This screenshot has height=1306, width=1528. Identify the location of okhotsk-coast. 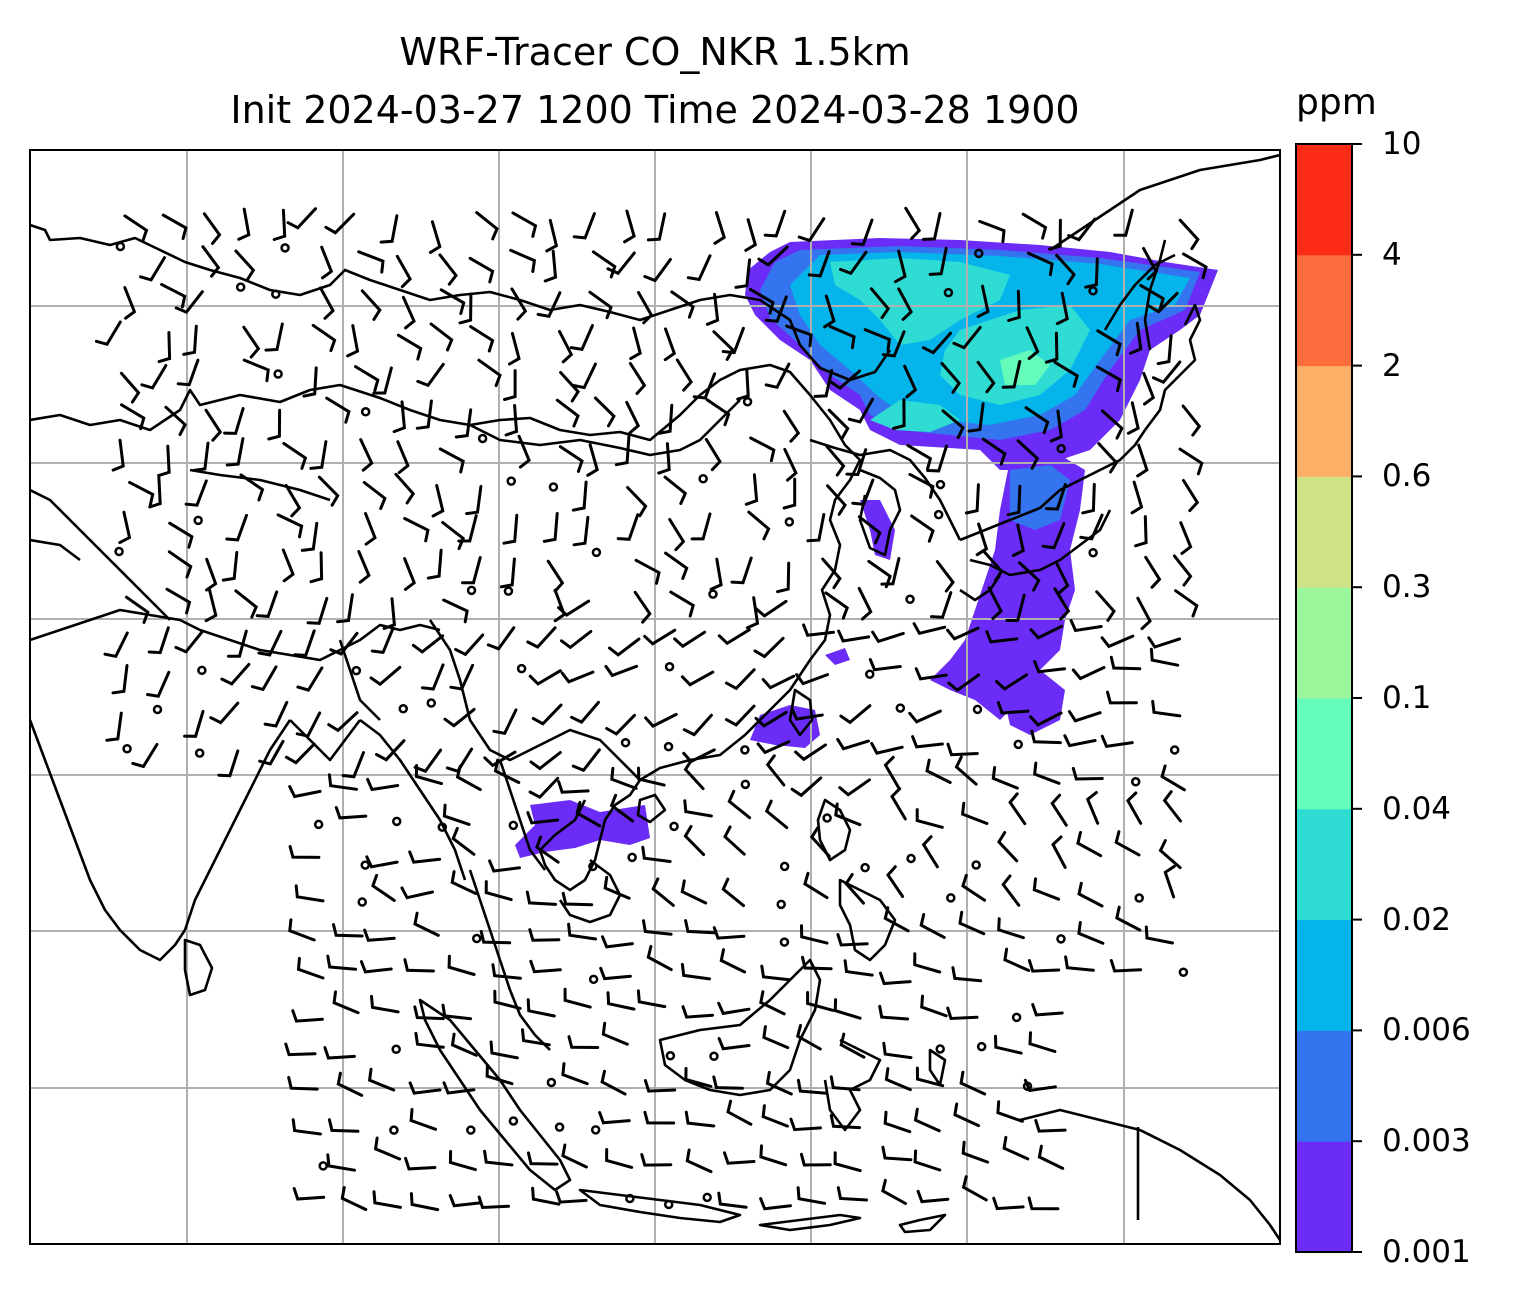
(1139, 292).